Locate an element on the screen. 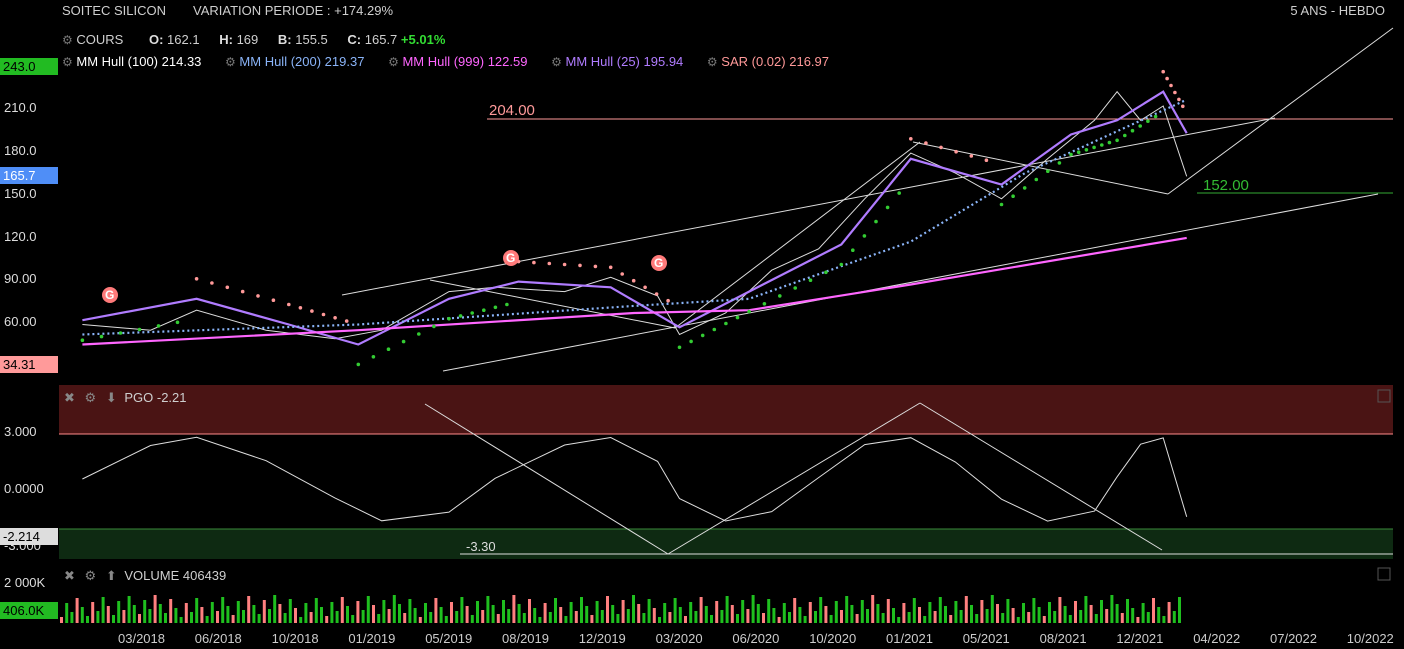 This screenshot has width=1404, height=649. indicator-hull200: ⚙ MM Hull (200) 219.37 is located at coordinates (295, 61).